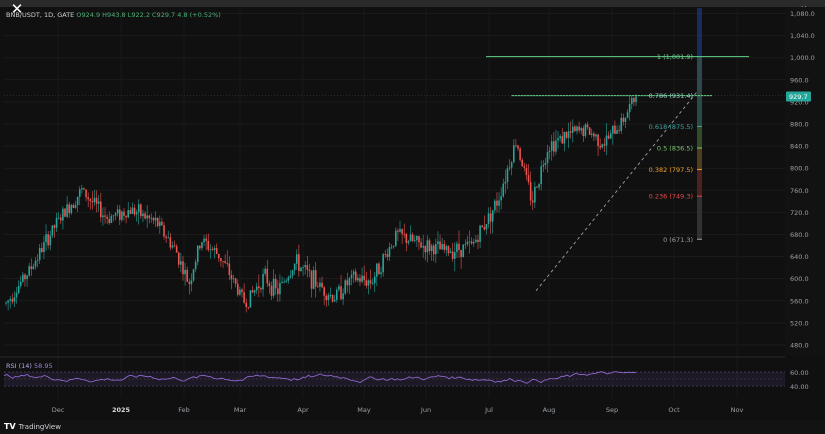 The height and width of the screenshot is (434, 825). I want to click on rsi-axis-label: 60.00, so click(799, 373).